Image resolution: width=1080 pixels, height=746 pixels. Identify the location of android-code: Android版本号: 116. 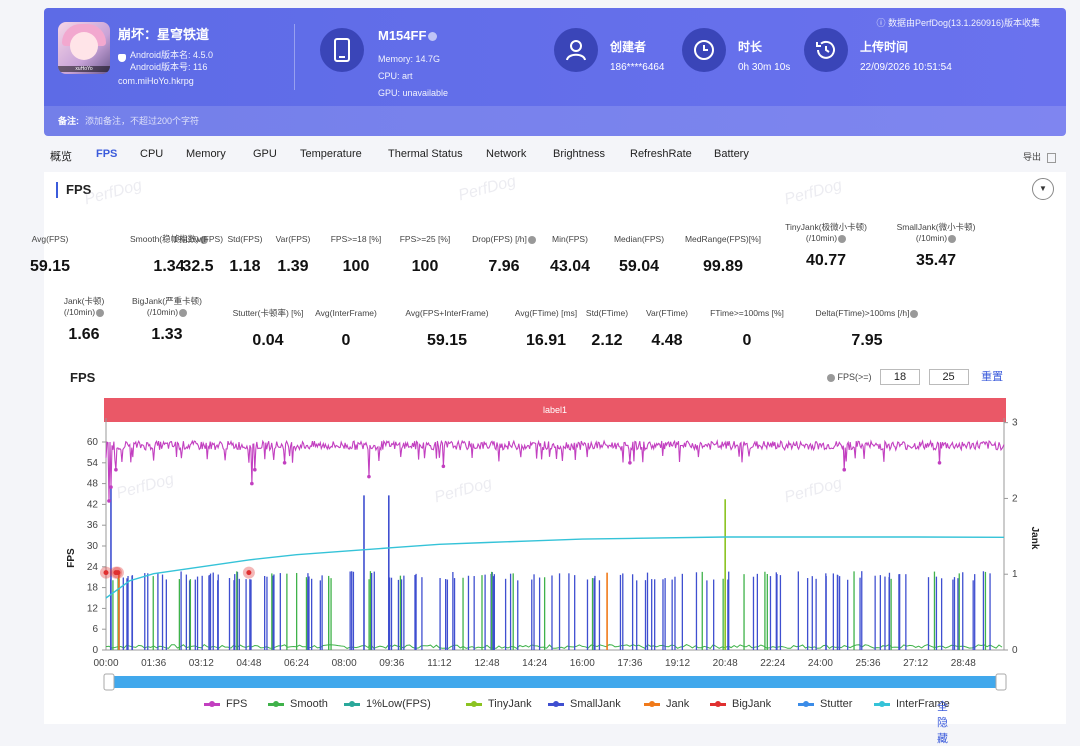
(169, 67).